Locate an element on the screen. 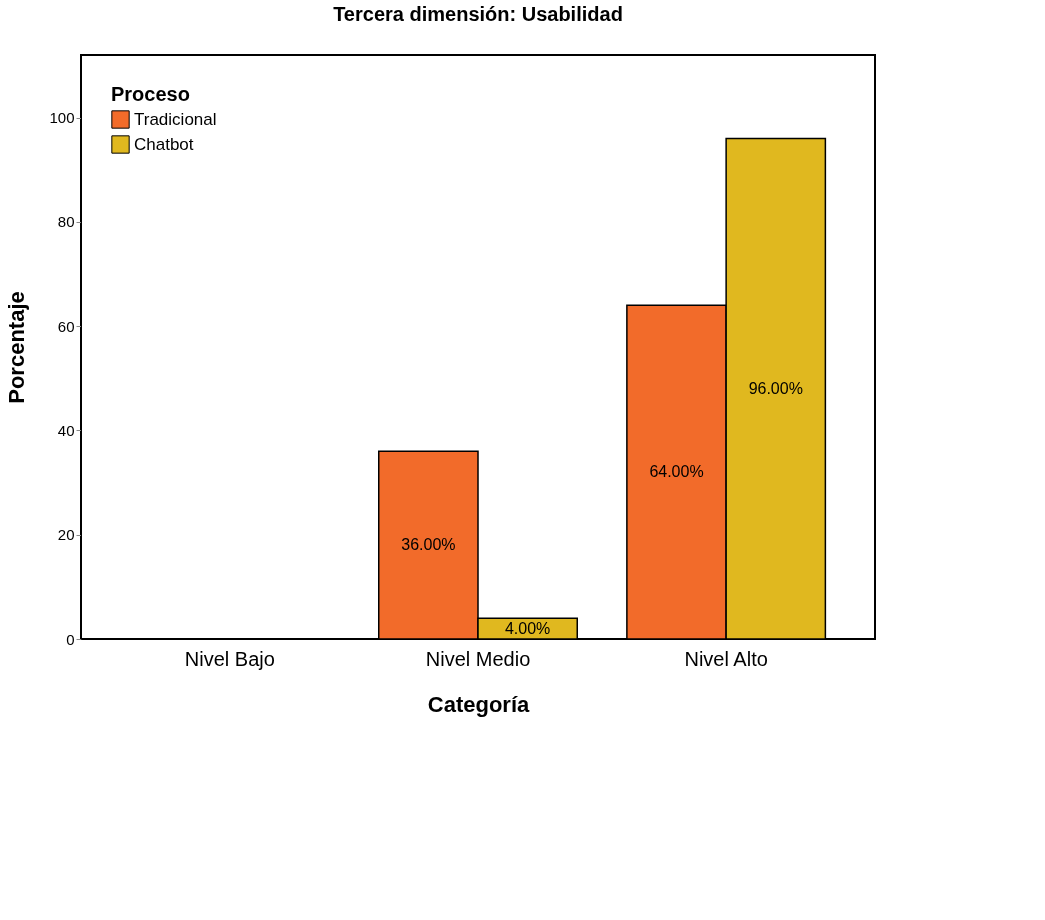  y-tick-label: 0 is located at coordinates (70, 639).